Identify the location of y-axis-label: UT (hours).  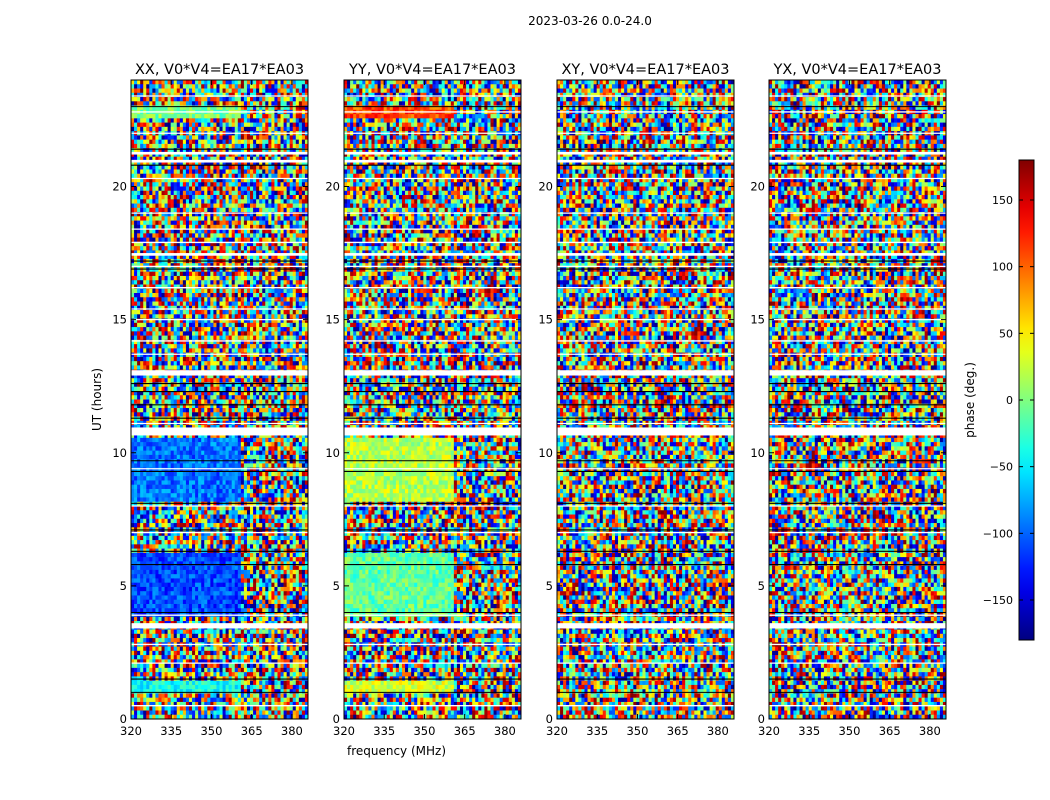
(97, 399).